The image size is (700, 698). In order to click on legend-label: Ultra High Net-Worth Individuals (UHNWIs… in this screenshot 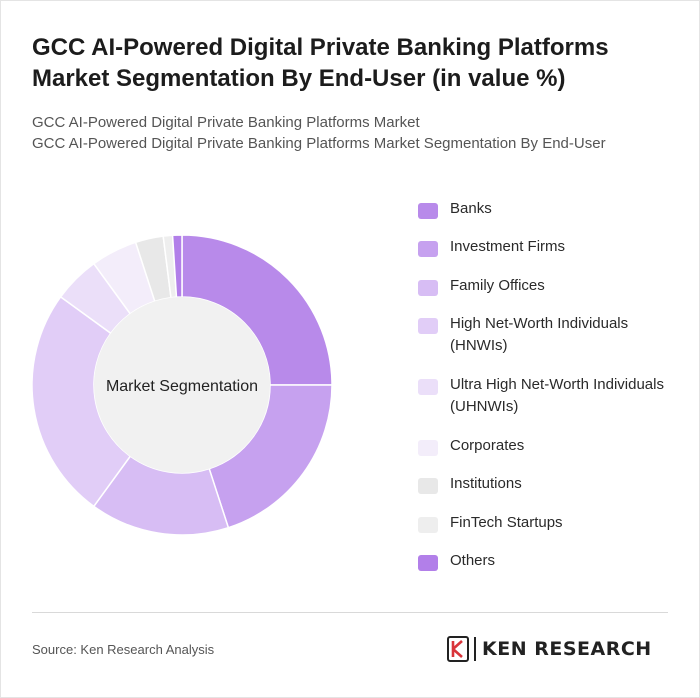, I will do `click(557, 395)`.